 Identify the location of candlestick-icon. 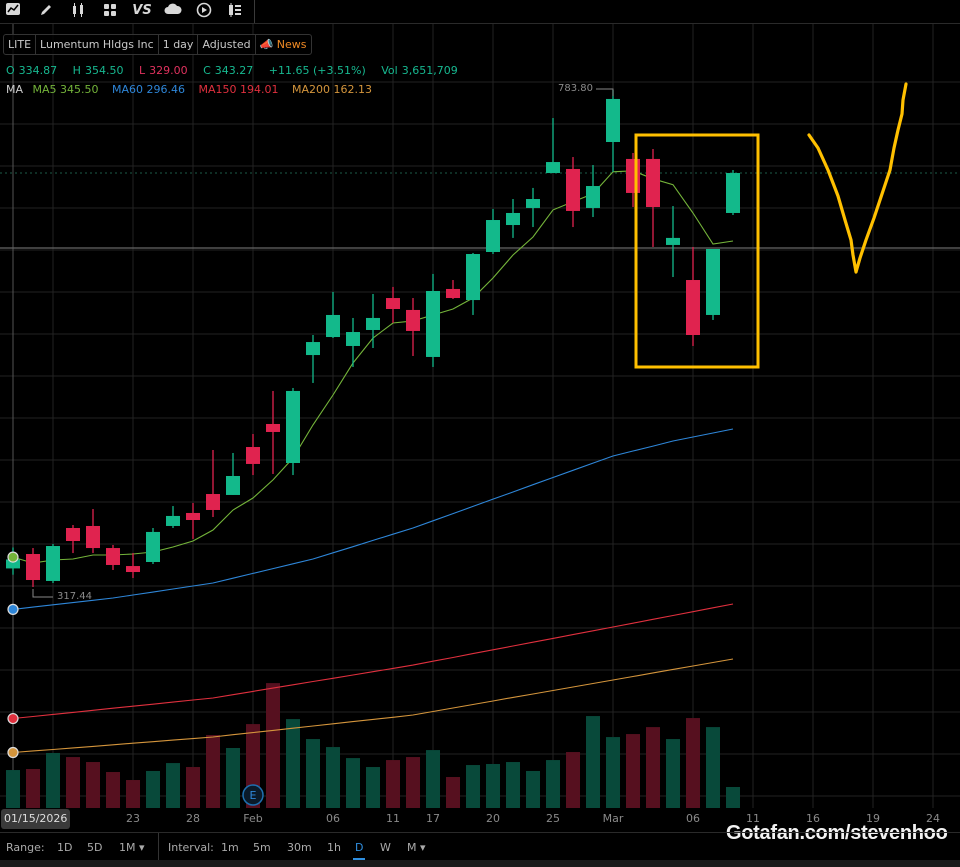
(78, 11).